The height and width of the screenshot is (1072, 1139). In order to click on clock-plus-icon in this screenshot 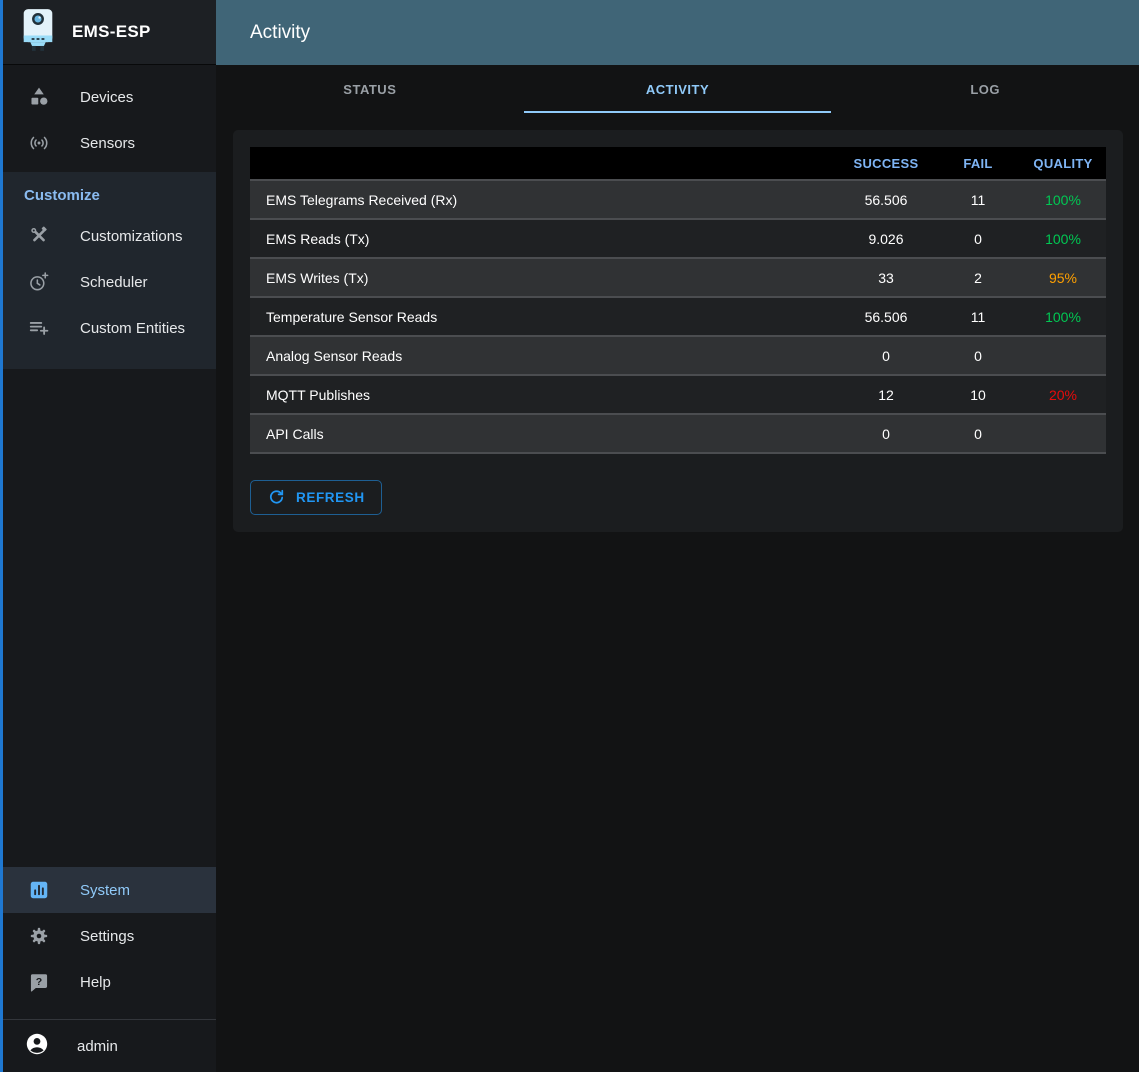, I will do `click(39, 282)`.